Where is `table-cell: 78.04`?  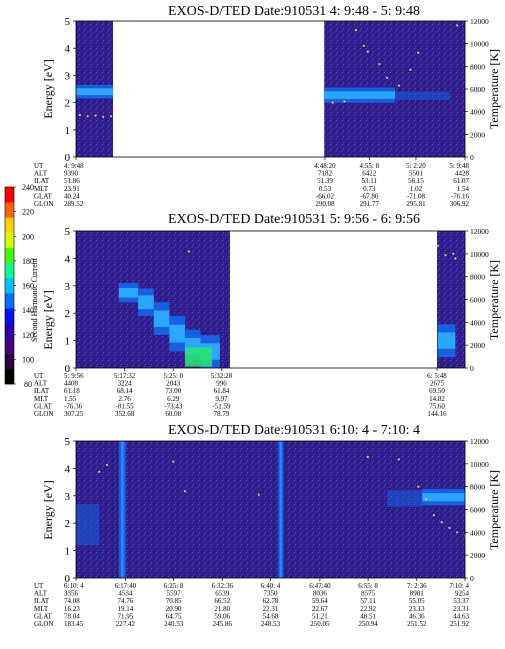 table-cell: 78.04 is located at coordinates (72, 616).